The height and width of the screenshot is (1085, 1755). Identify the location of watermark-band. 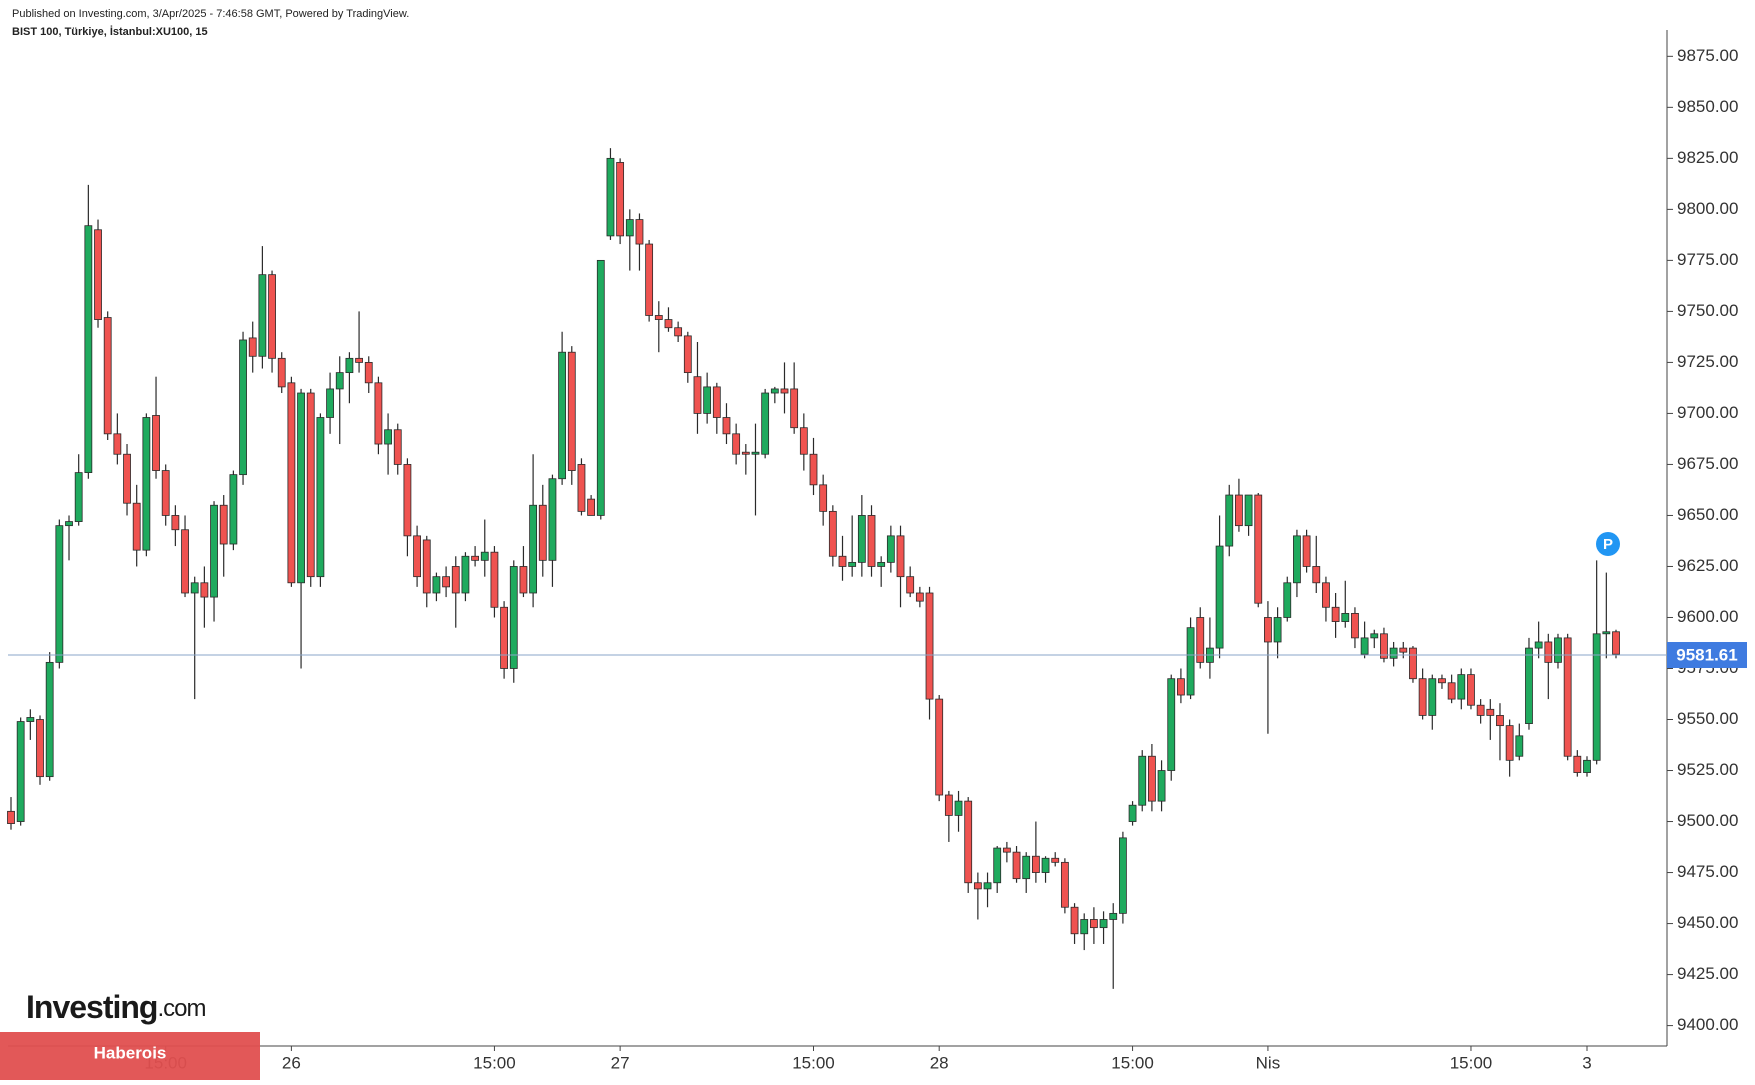
(130, 1056).